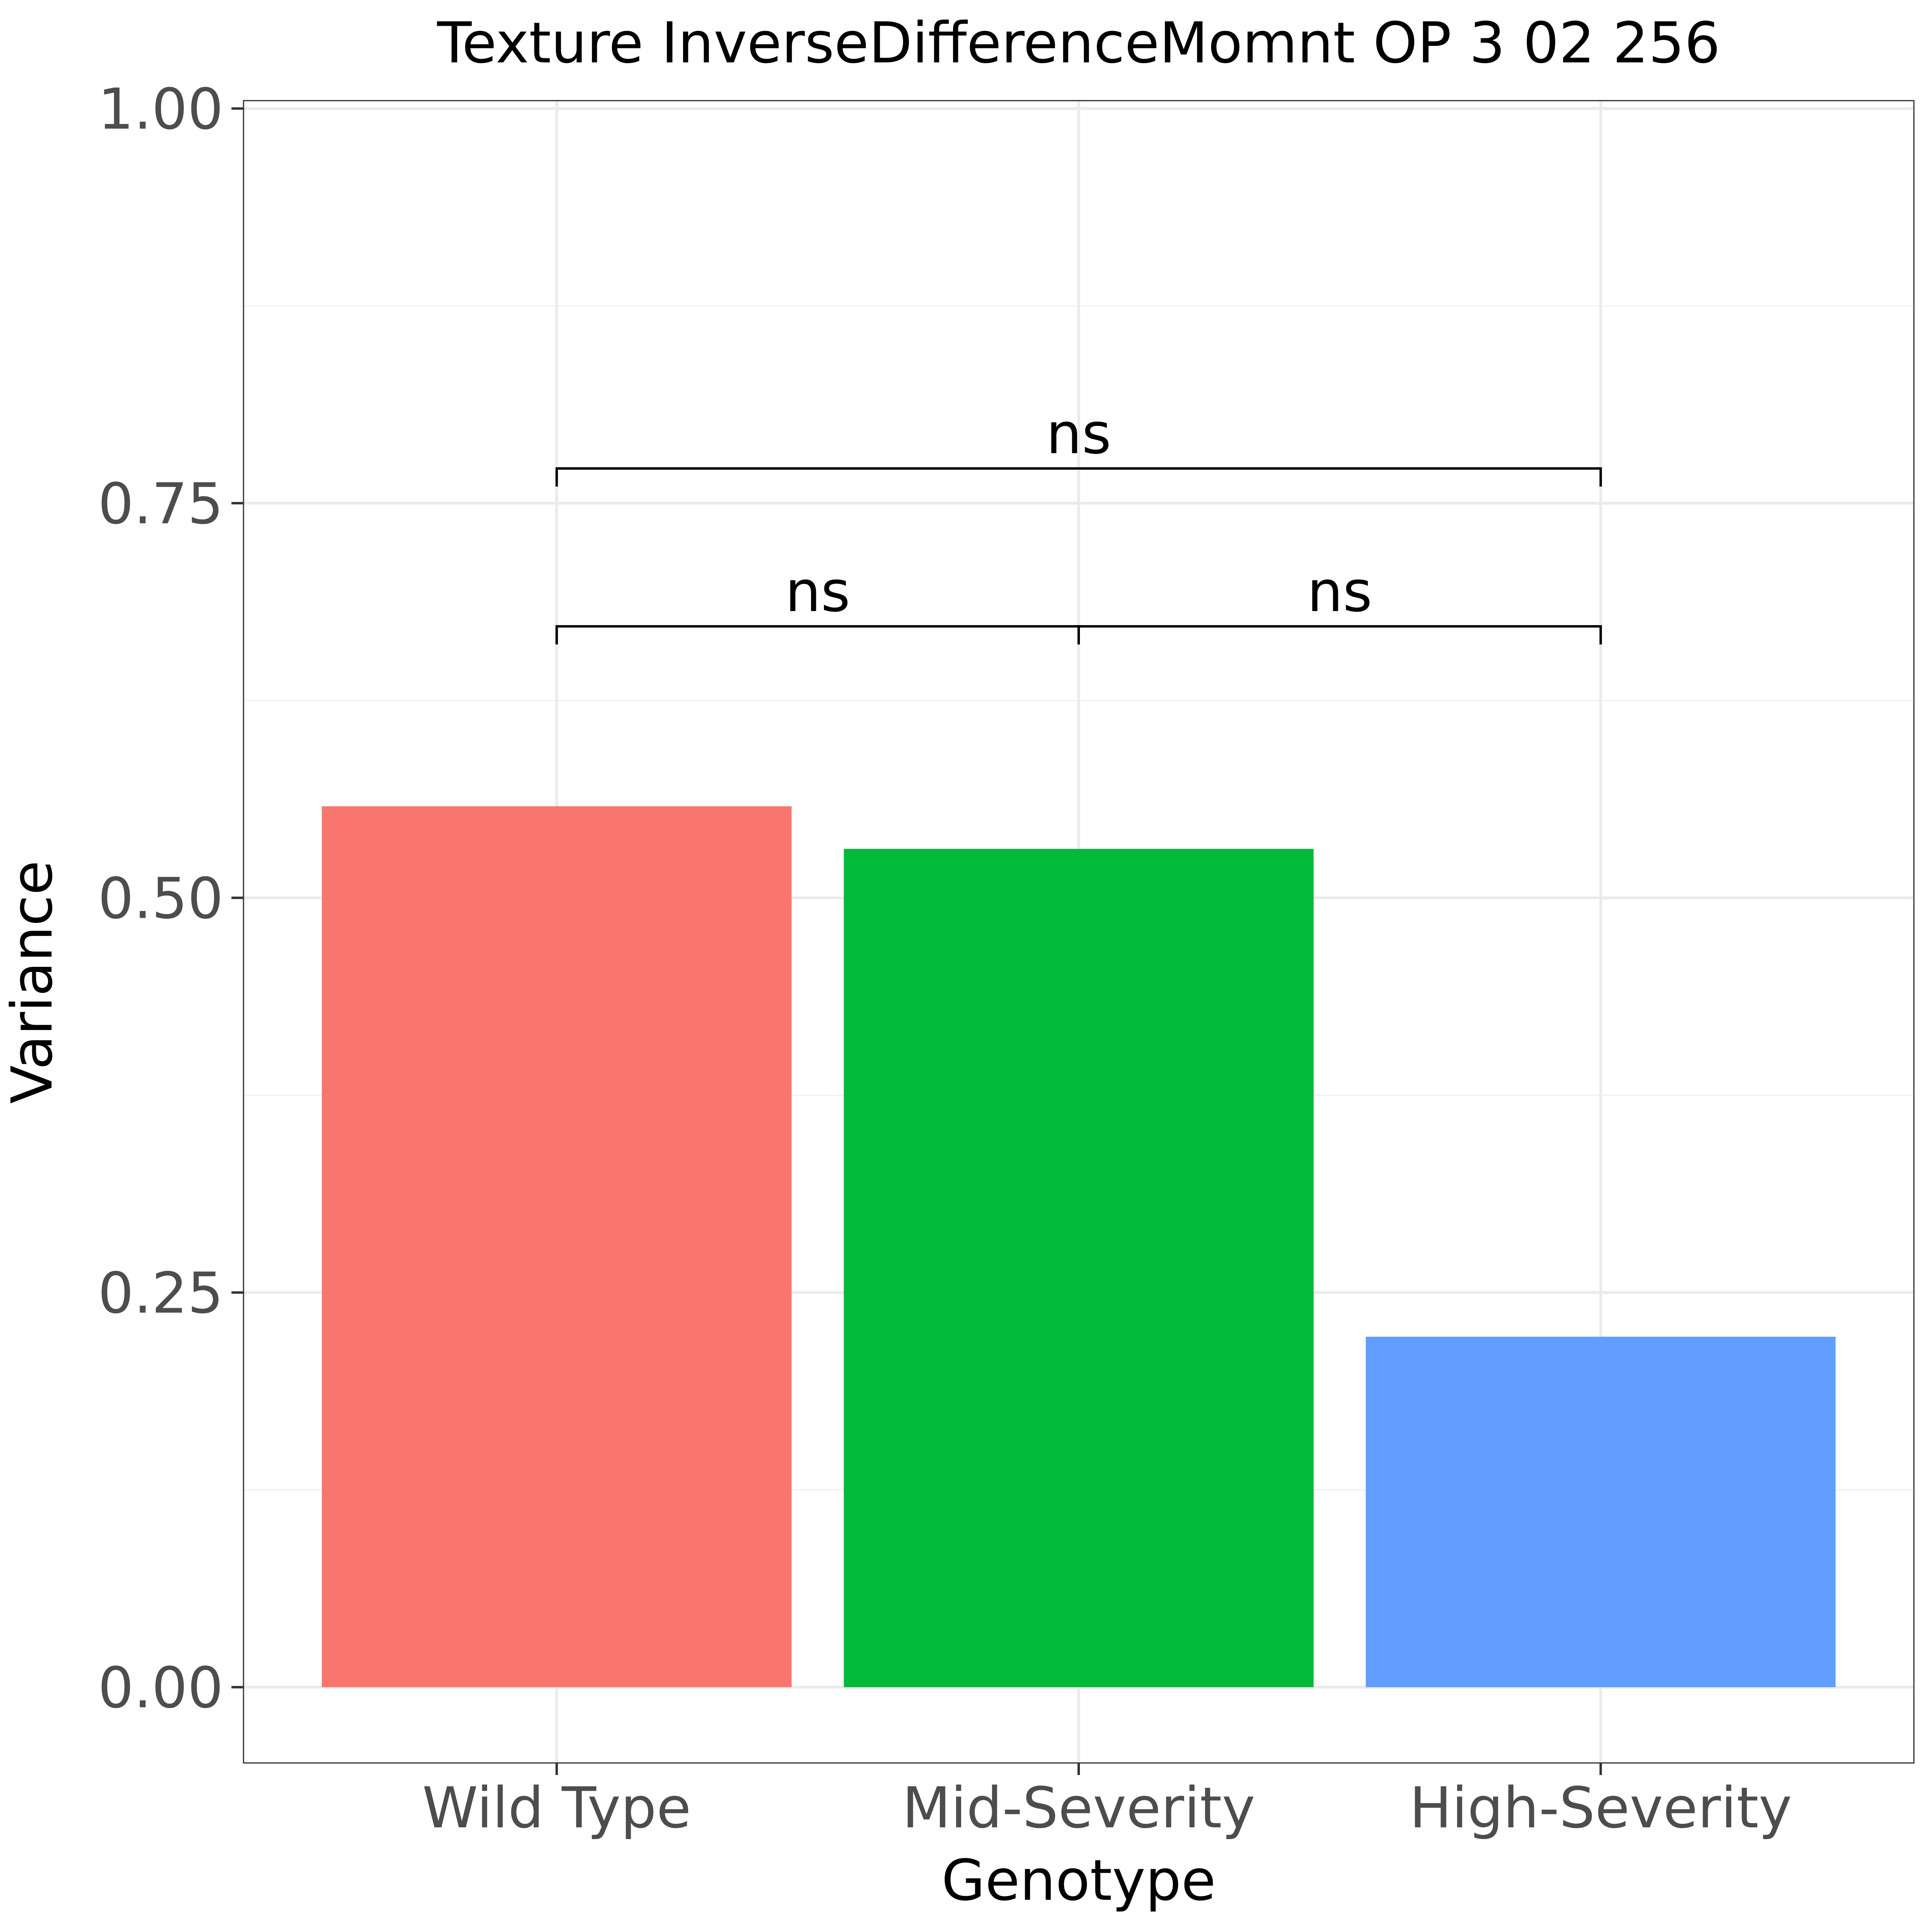 This screenshot has height=1932, width=1932. Describe the element at coordinates (1601, 1808) in the screenshot. I see `x-tick-label: High-Severity` at that location.